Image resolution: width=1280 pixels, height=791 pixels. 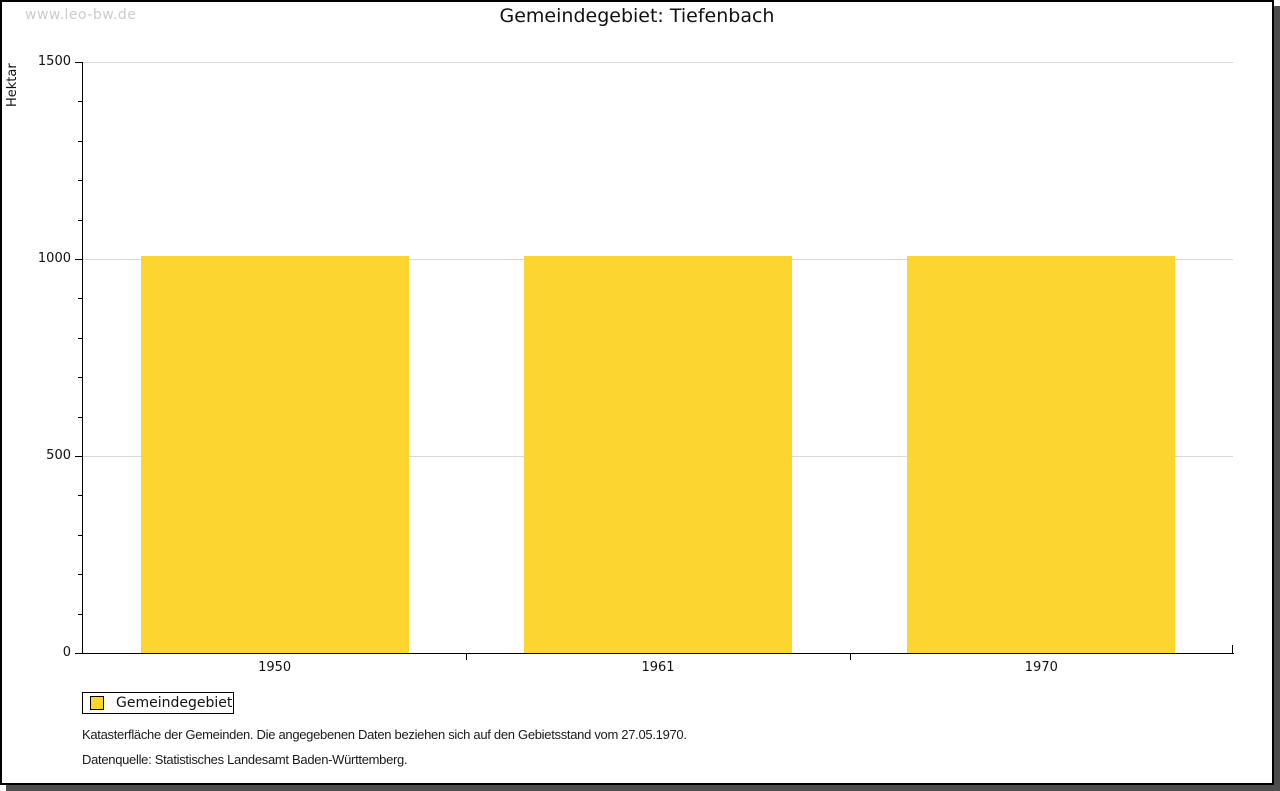 I want to click on watermark-text: www.leo-bw.de, so click(x=81, y=15).